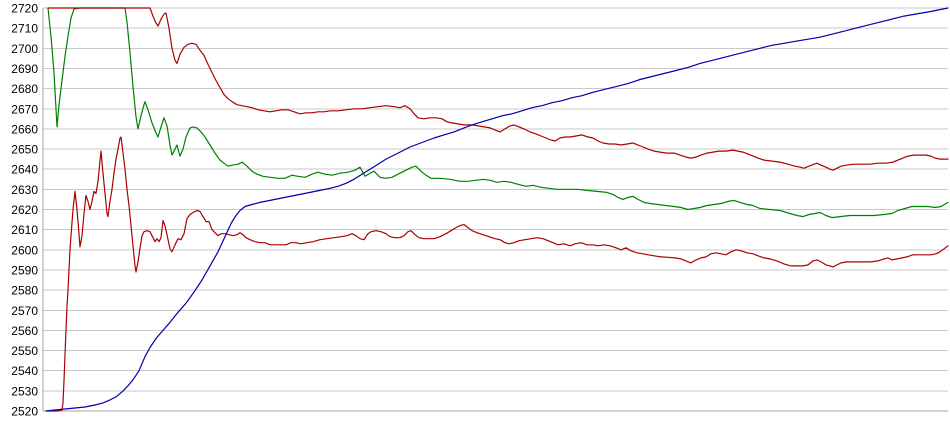 This screenshot has width=950, height=435. Describe the element at coordinates (24, 29) in the screenshot. I see `y-axis-tick-label: 2710` at that location.